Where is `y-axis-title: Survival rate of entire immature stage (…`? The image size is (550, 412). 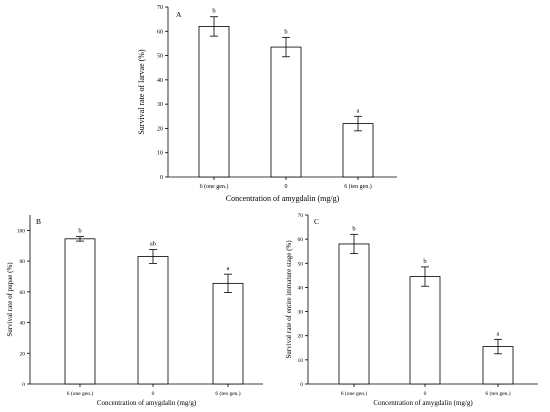 y-axis-title: Survival rate of entire immature stage (… is located at coordinates (289, 299).